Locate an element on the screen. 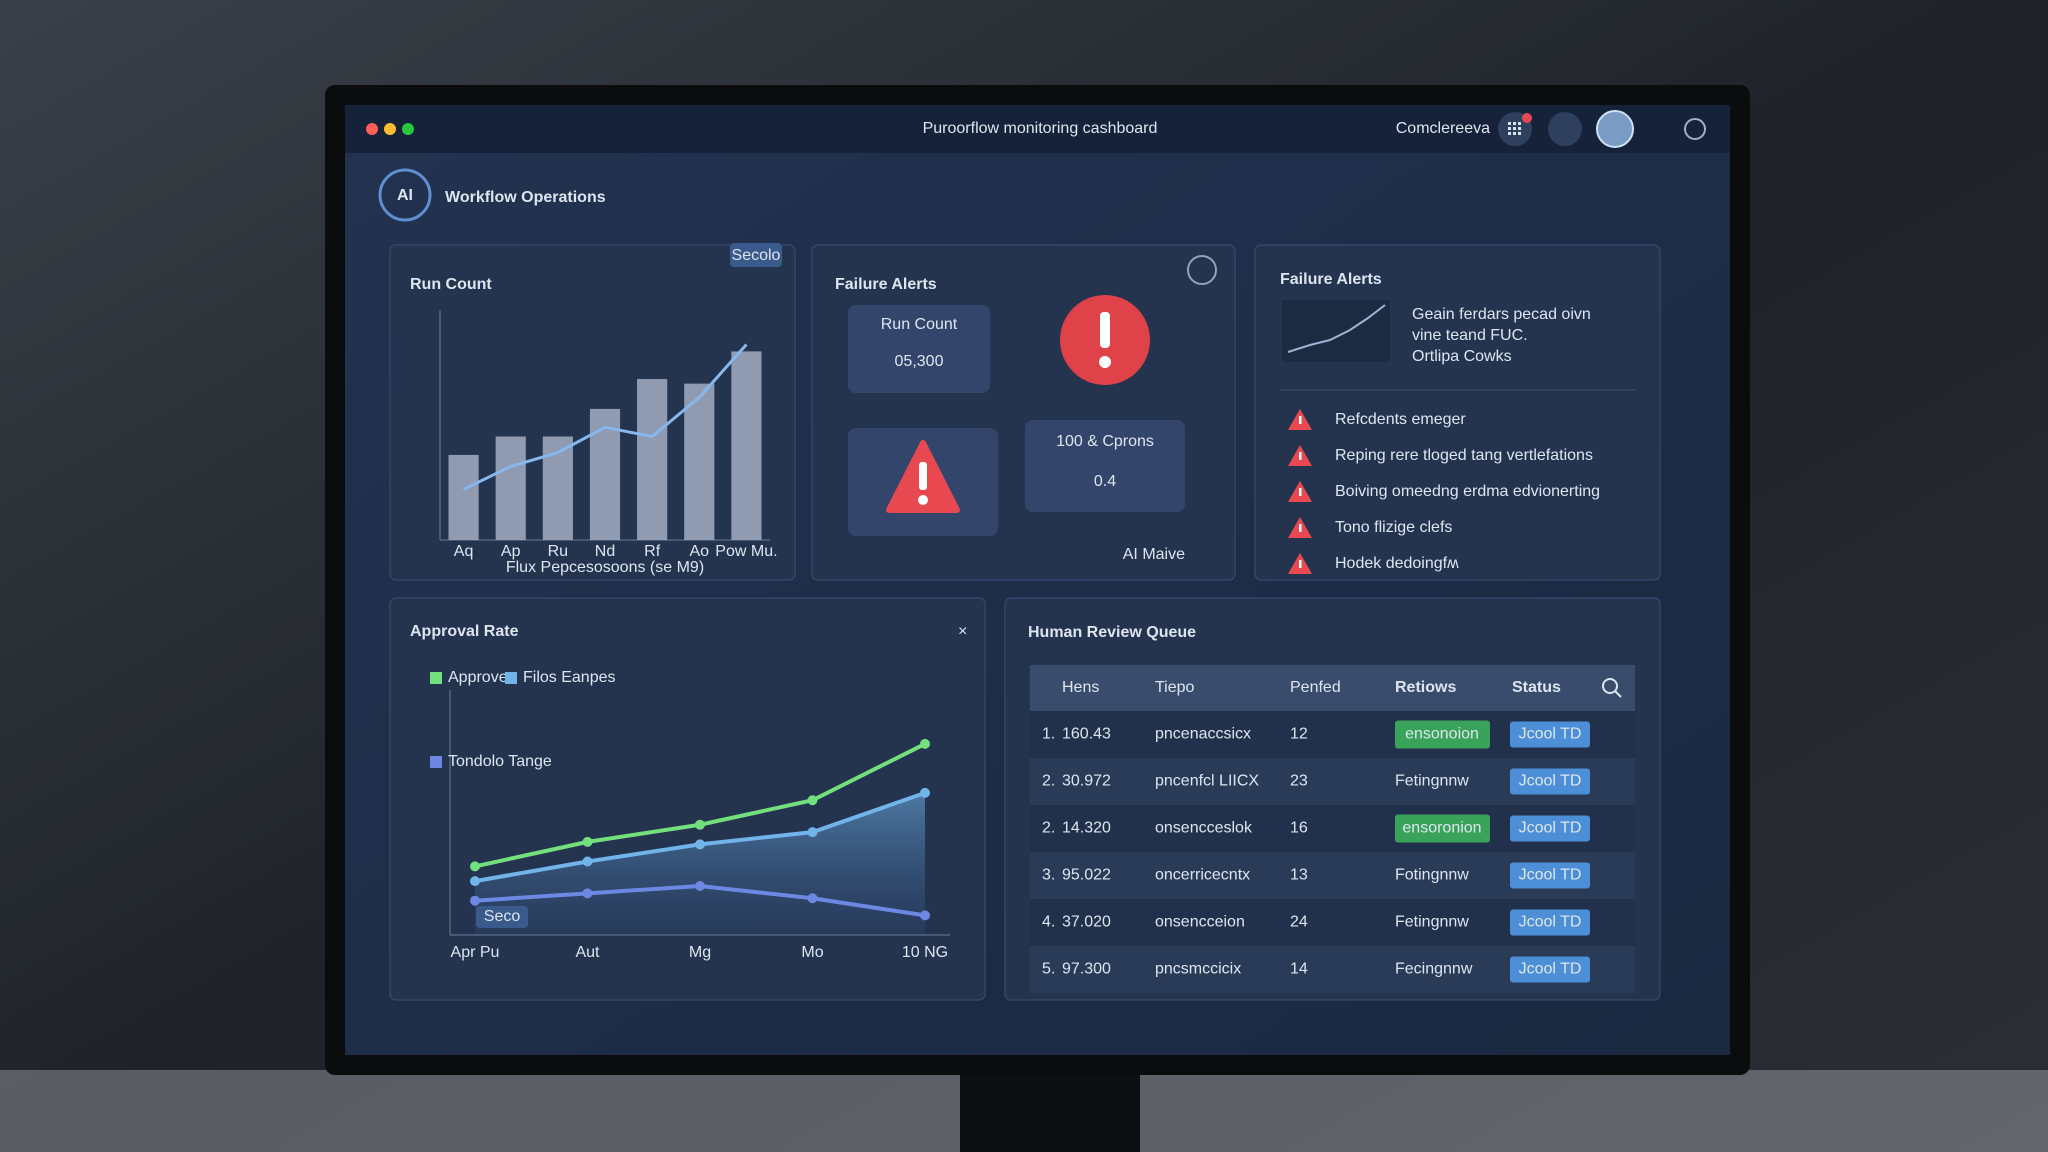 The image size is (2048, 1152). alert-item: Reping rere tloged tang vertlefations is located at coordinates (1464, 455).